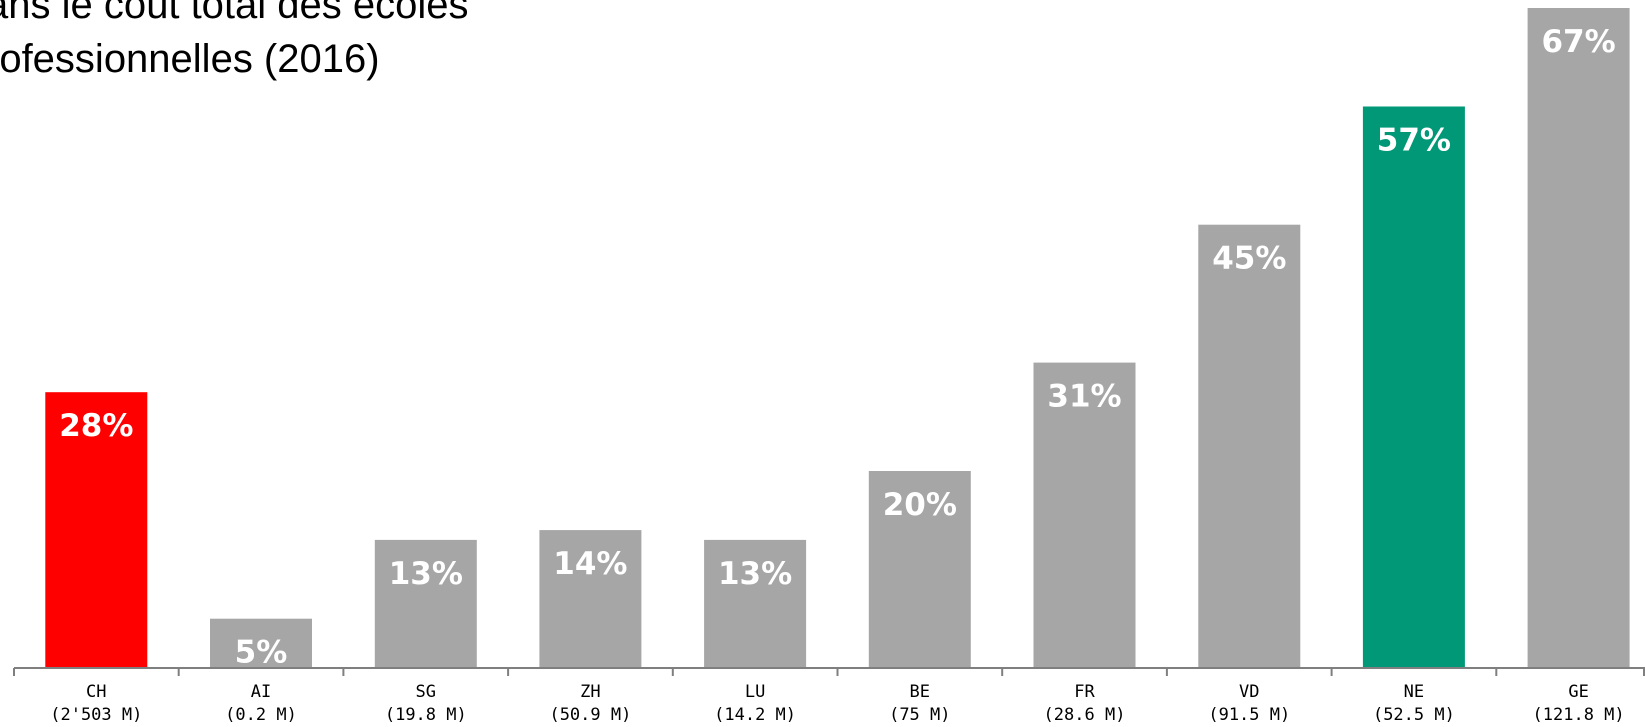  What do you see at coordinates (1579, 715) in the screenshot?
I see `x-tick-sublabel-ge: (121.8 M)` at bounding box center [1579, 715].